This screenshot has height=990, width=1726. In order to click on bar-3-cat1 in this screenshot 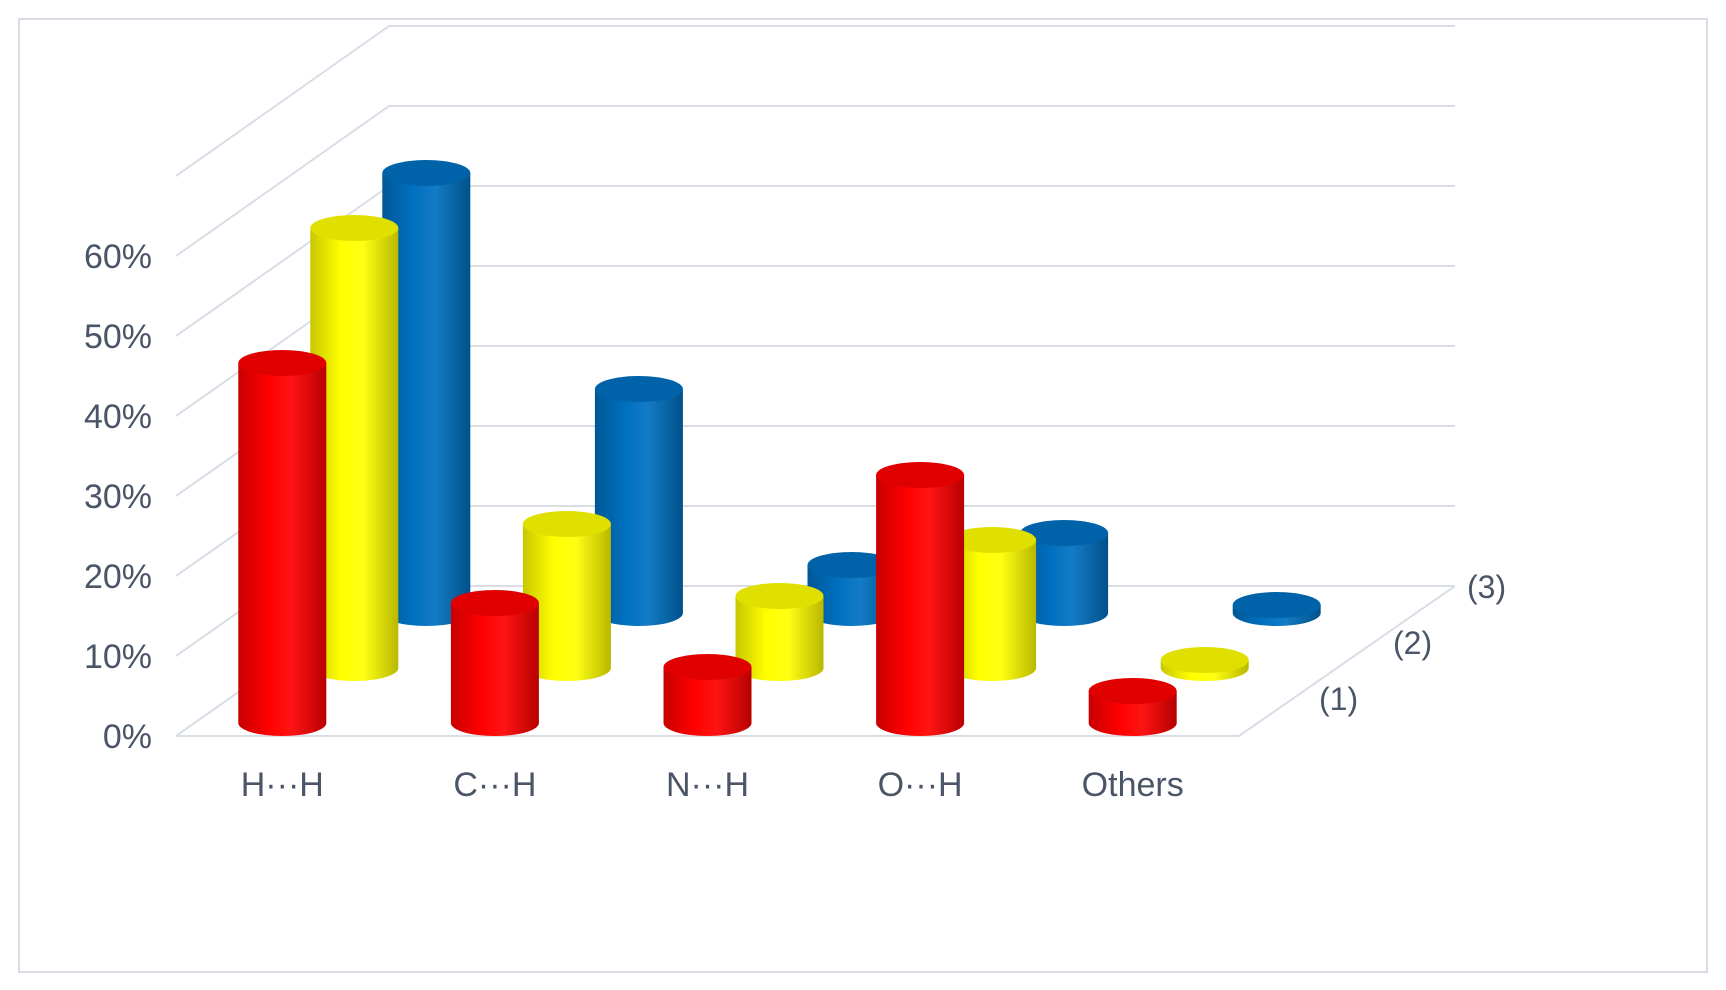, I will do `click(638, 501)`.